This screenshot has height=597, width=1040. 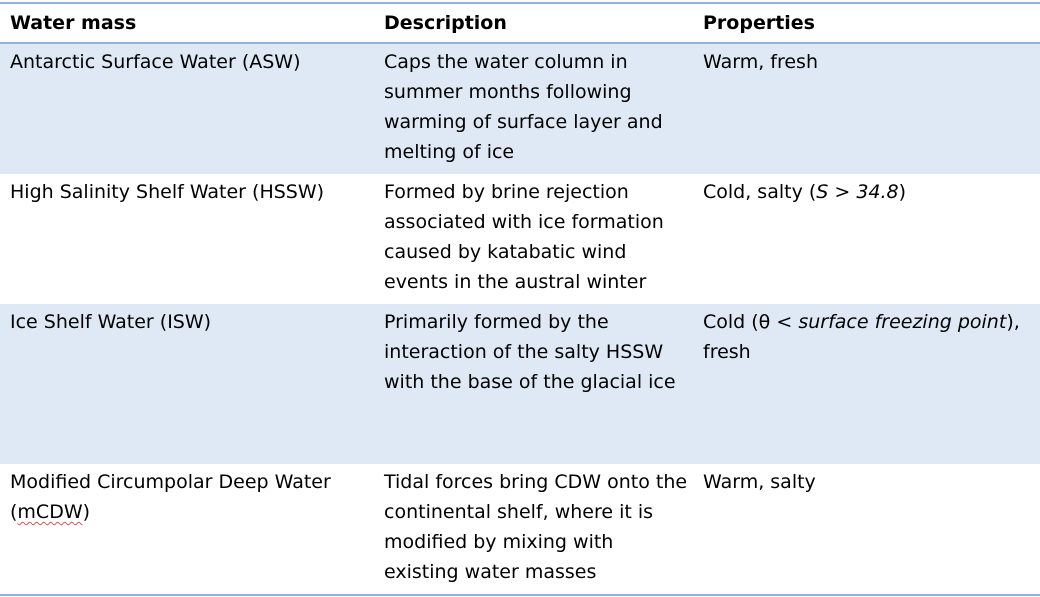 What do you see at coordinates (902, 192) in the screenshot?
I see `properties-text: )` at bounding box center [902, 192].